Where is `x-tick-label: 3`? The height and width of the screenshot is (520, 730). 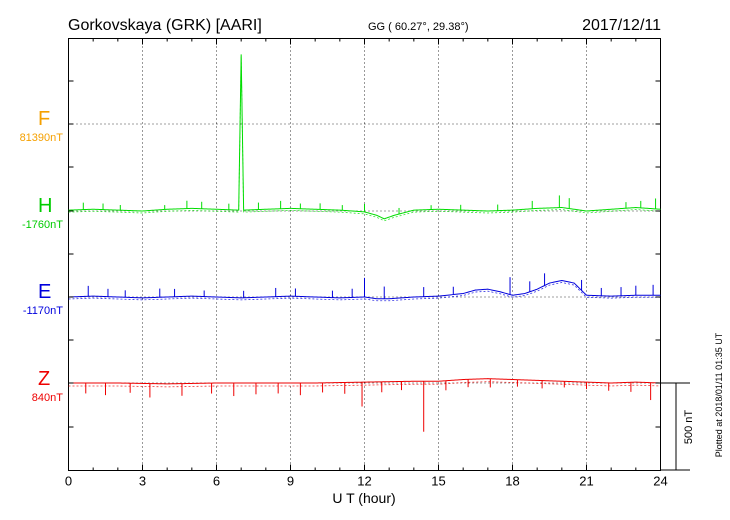 x-tick-label: 3 is located at coordinates (142, 481).